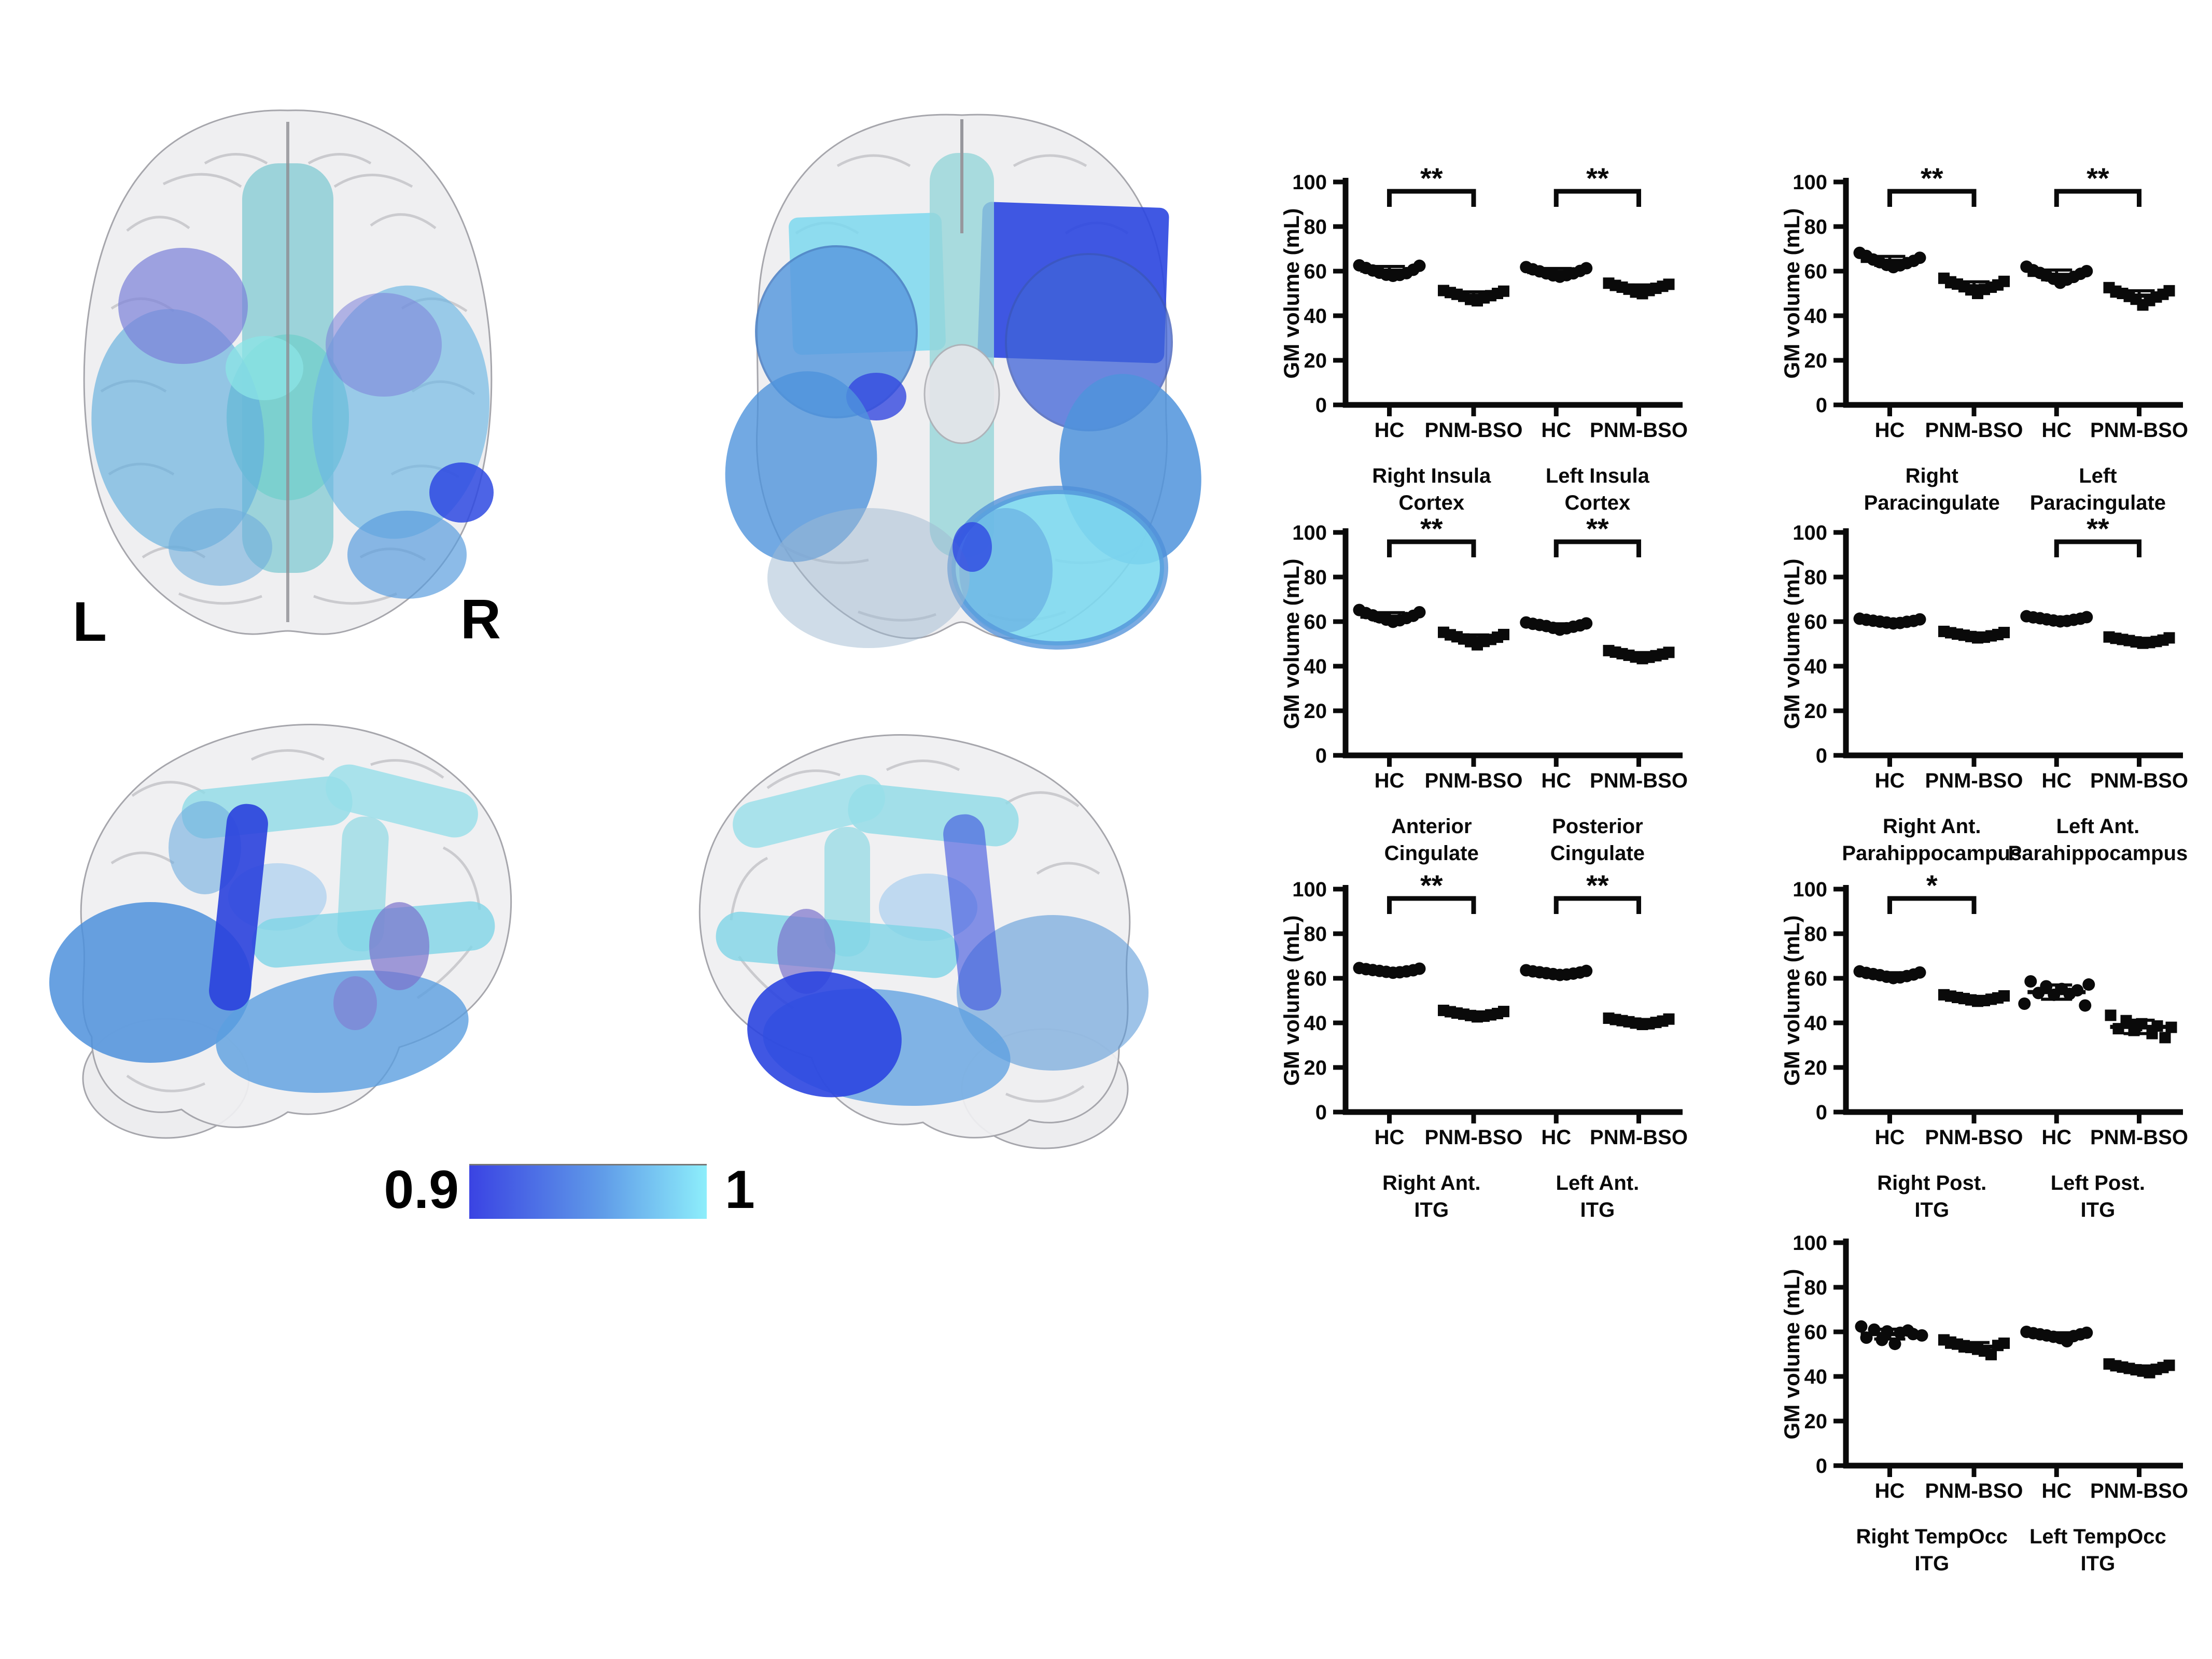 This screenshot has height=1659, width=2212. Describe the element at coordinates (1598, 502) in the screenshot. I see `svg-text: Cortex` at that location.